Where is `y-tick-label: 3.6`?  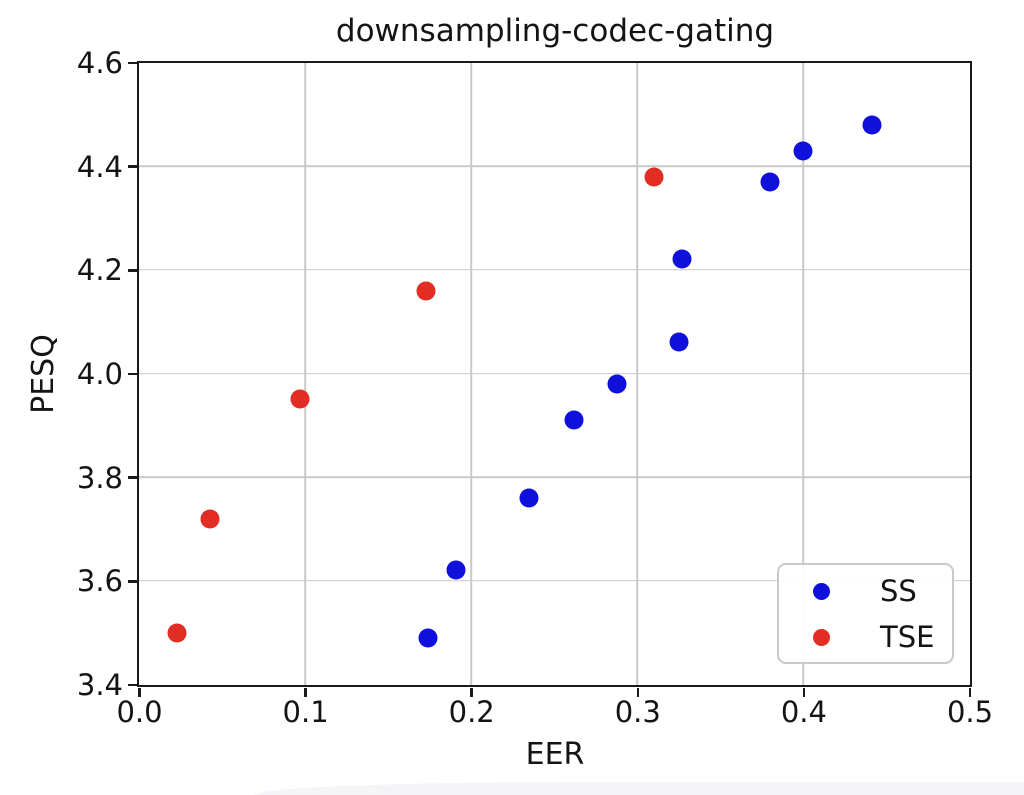
y-tick-label: 3.6 is located at coordinates (99, 581).